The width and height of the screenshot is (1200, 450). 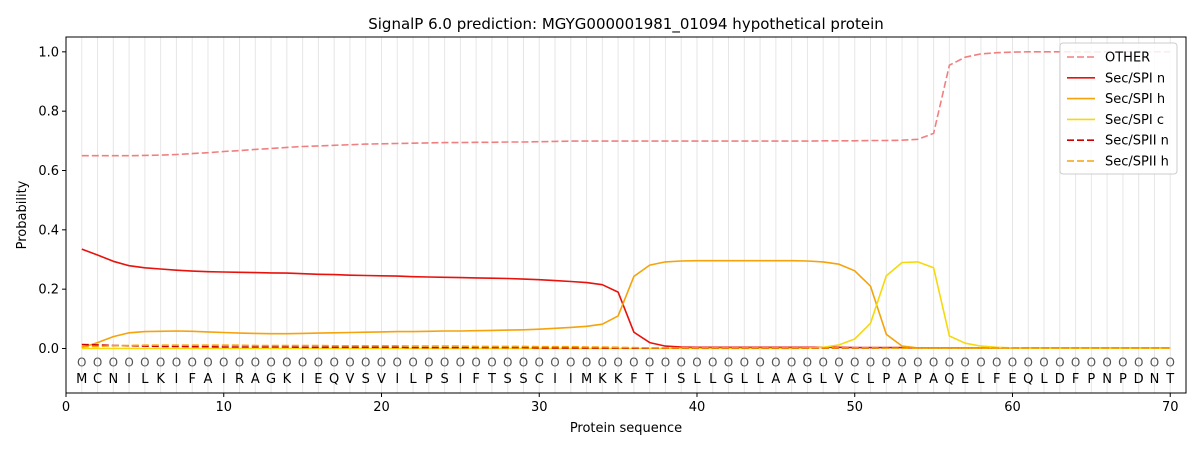 I want to click on x-tick-label: 10, so click(x=223, y=407).